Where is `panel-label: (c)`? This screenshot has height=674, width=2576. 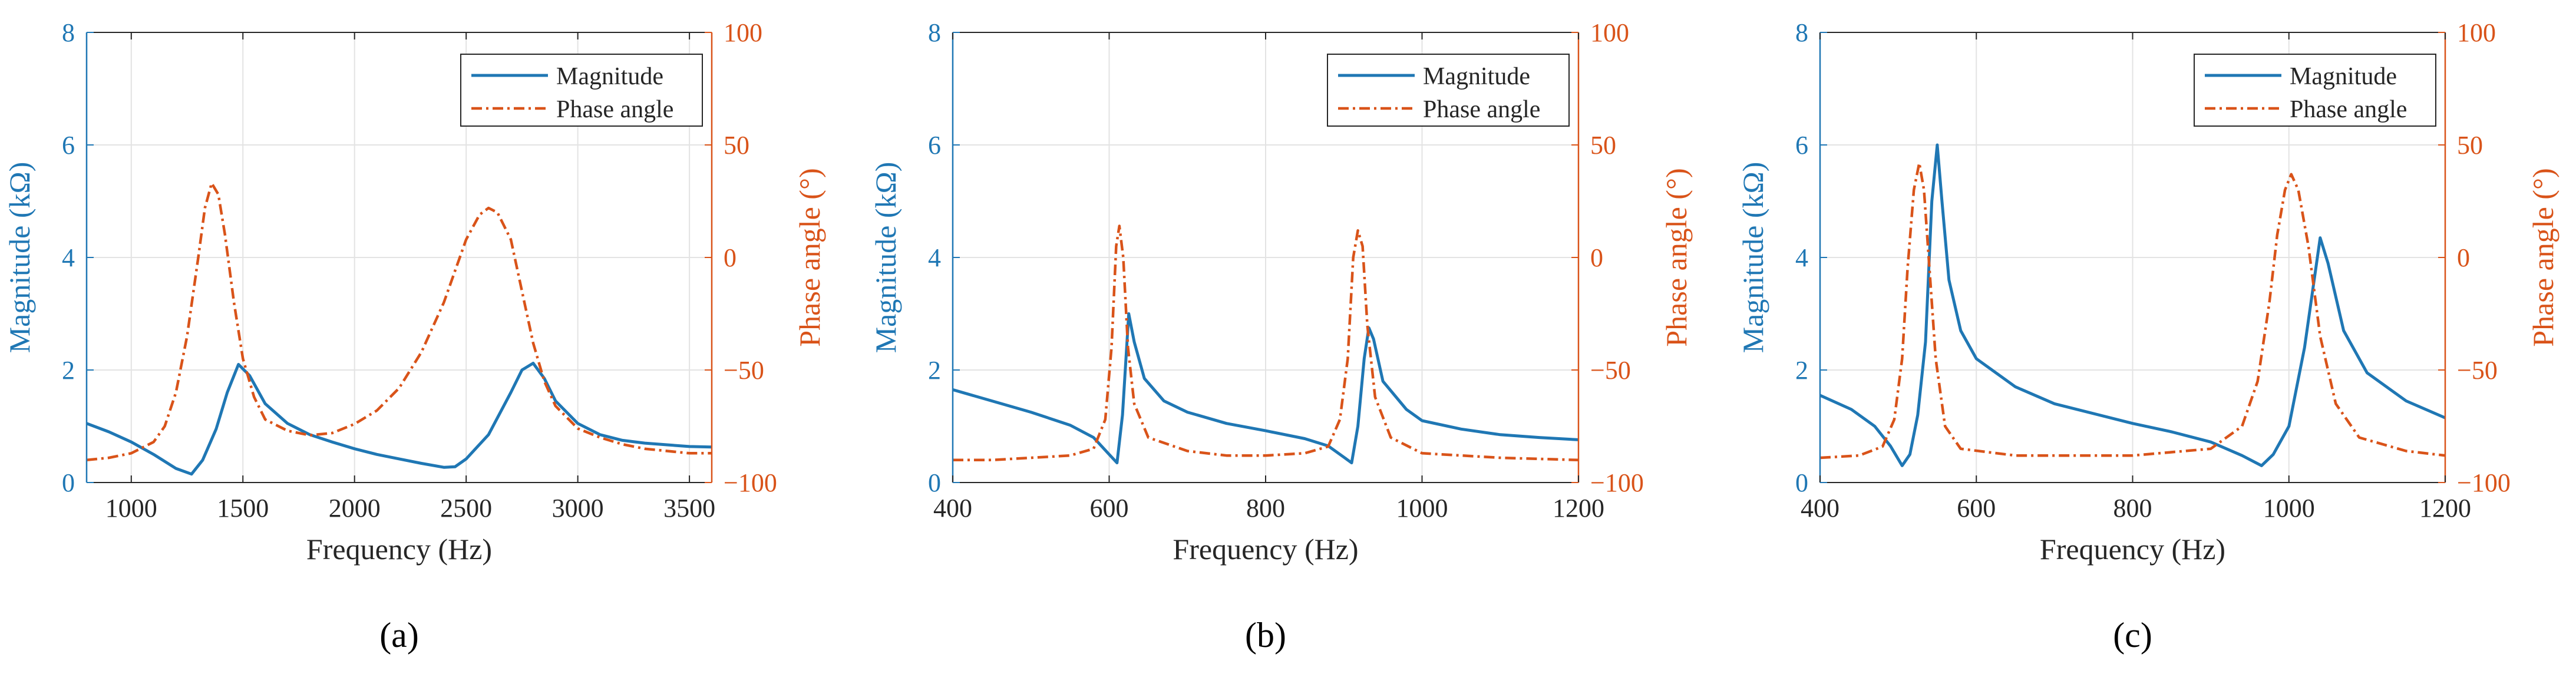
panel-label: (c) is located at coordinates (2132, 635).